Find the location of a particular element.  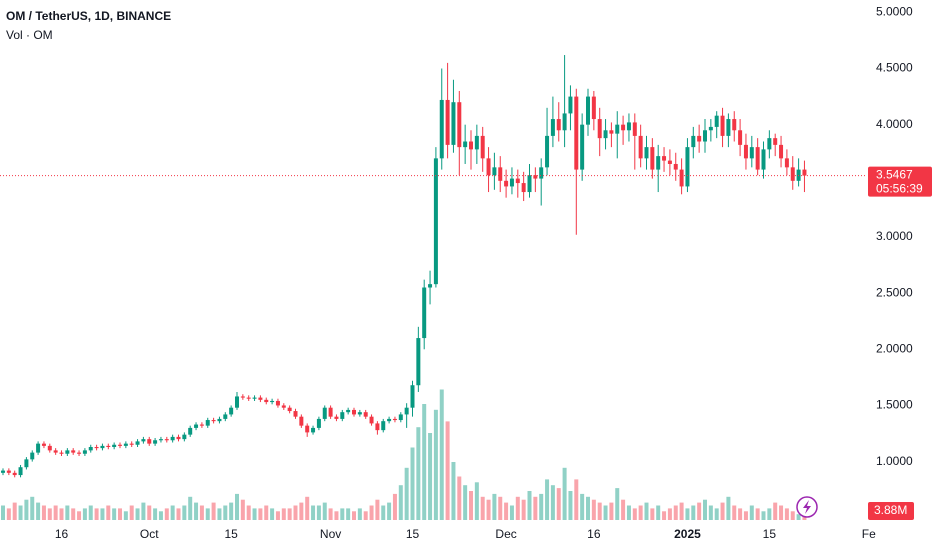

x-tick-label: 16 is located at coordinates (594, 534).